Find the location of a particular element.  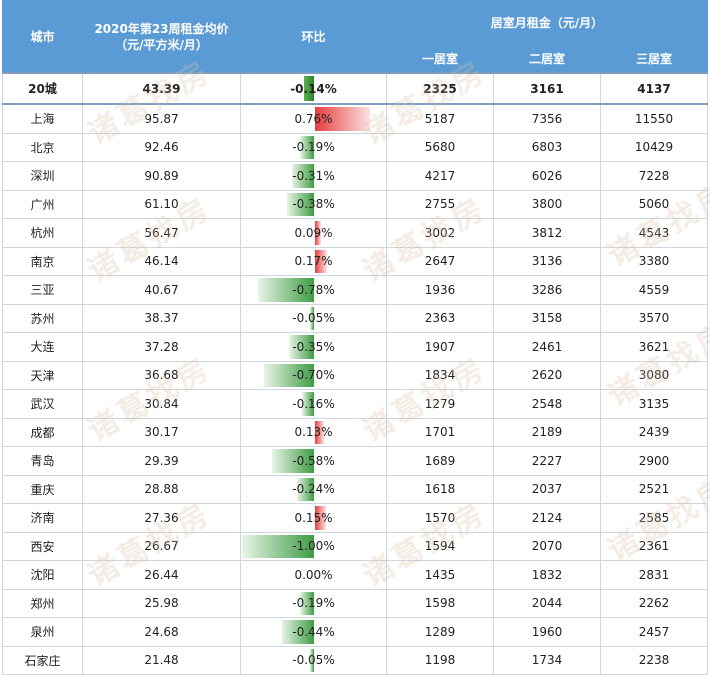

one-bedroom-cell: 1289 is located at coordinates (440, 632).